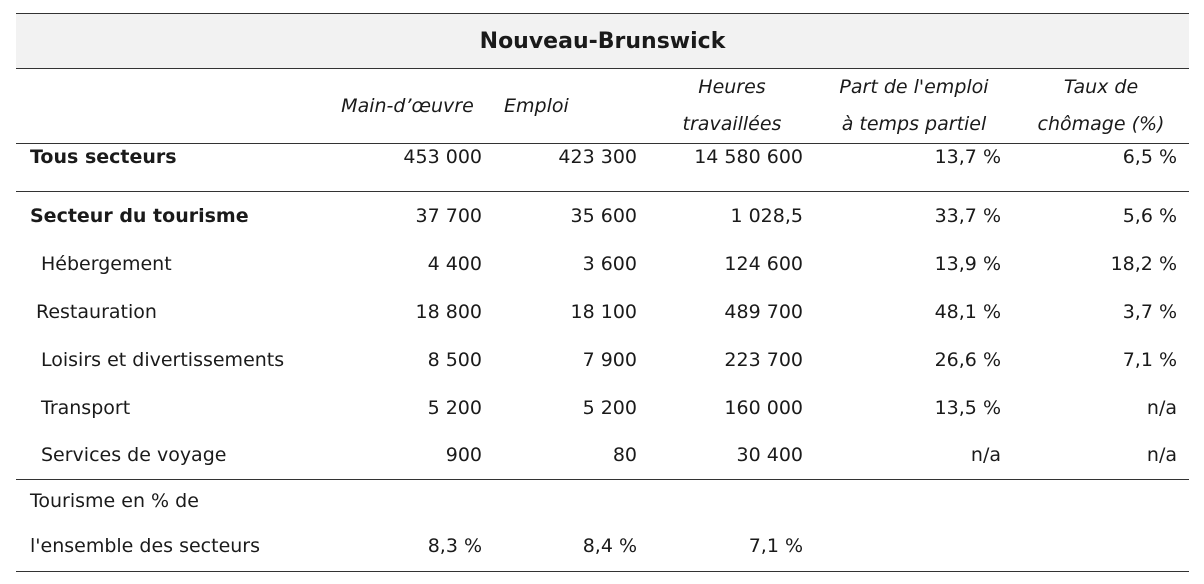  Describe the element at coordinates (1101, 105) in the screenshot. I see `header-taux-chomage: Taux de chômage (%)` at that location.